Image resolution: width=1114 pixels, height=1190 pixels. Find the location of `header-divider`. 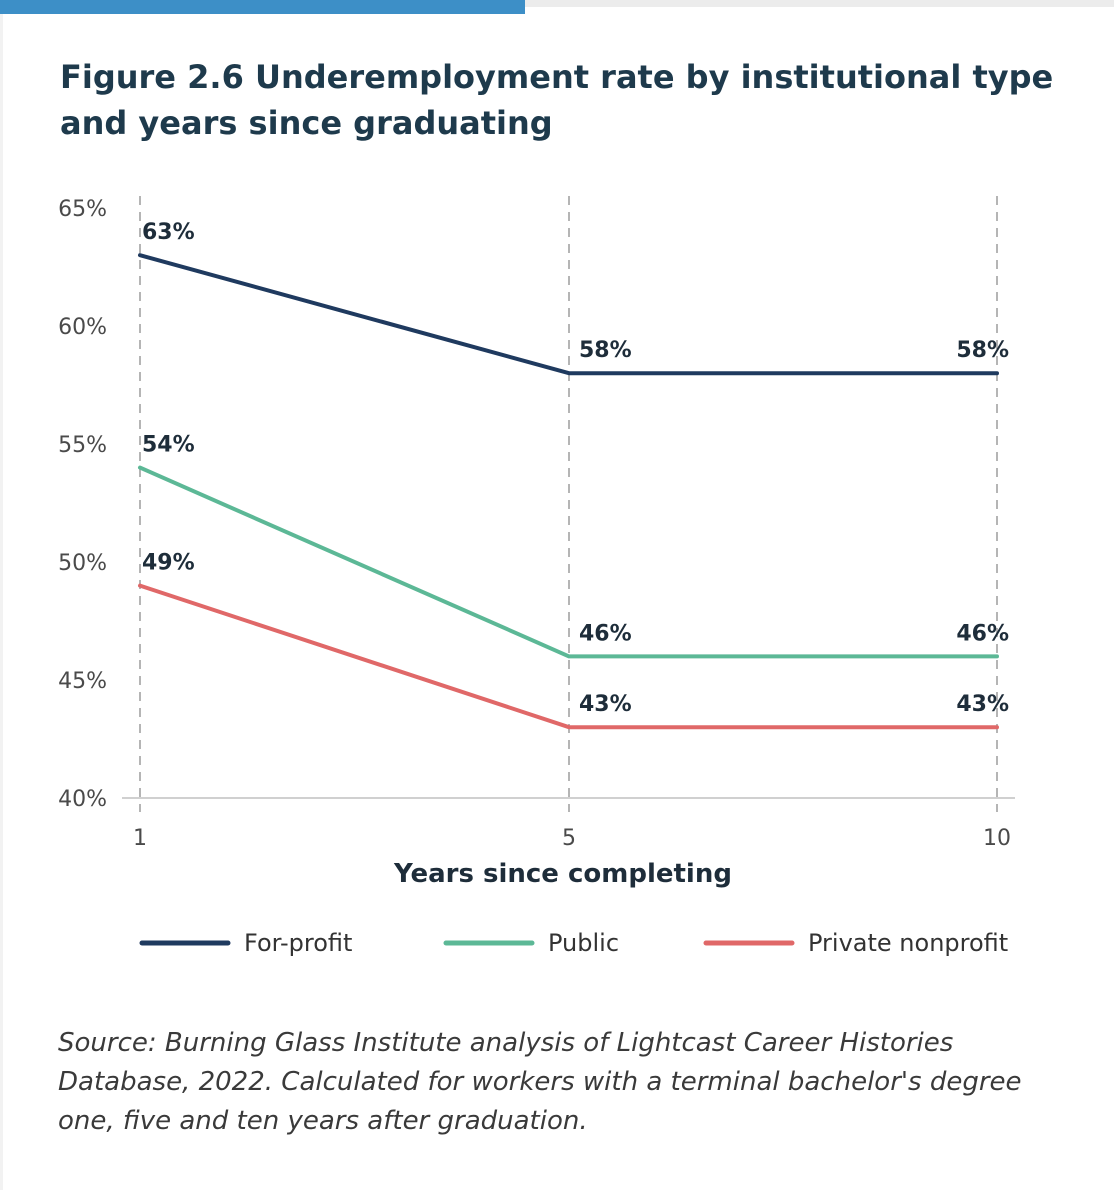

header-divider is located at coordinates (819, 3).